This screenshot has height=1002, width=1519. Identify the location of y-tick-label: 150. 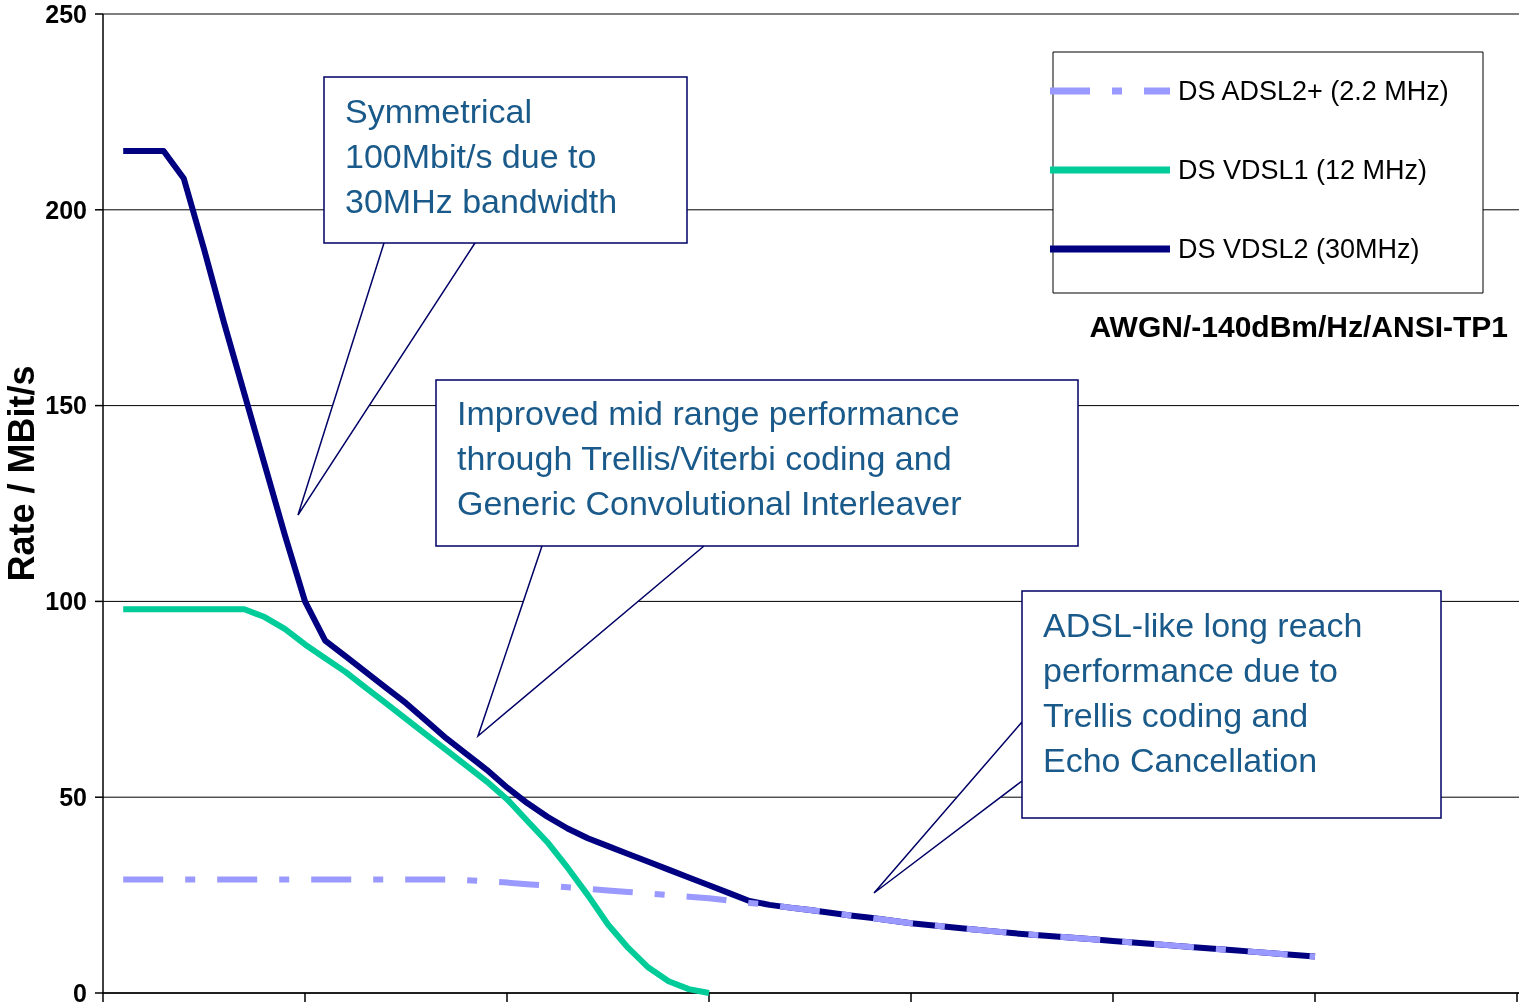
(66, 405).